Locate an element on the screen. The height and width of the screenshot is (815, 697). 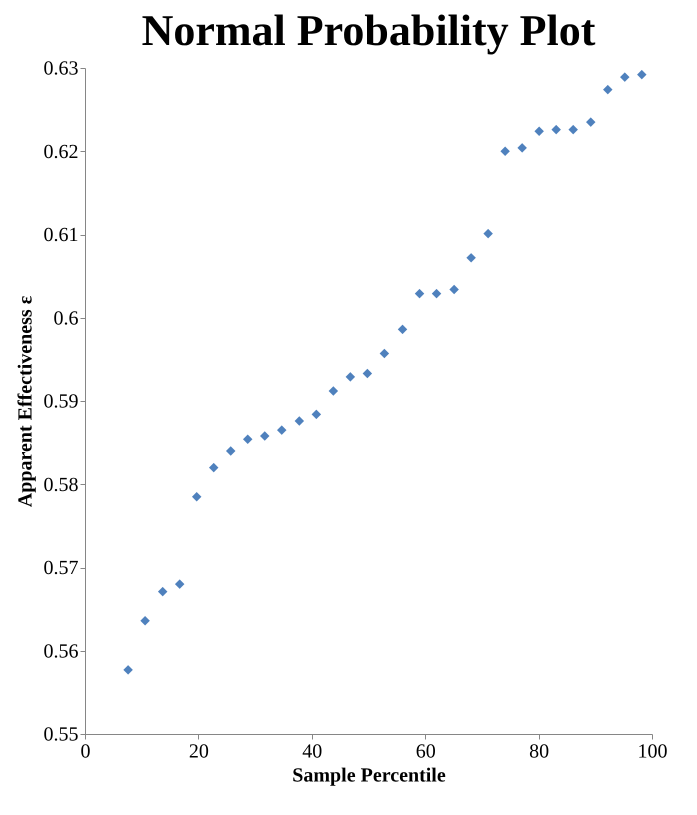
y-tick-label: 0.63 is located at coordinates (61, 69).